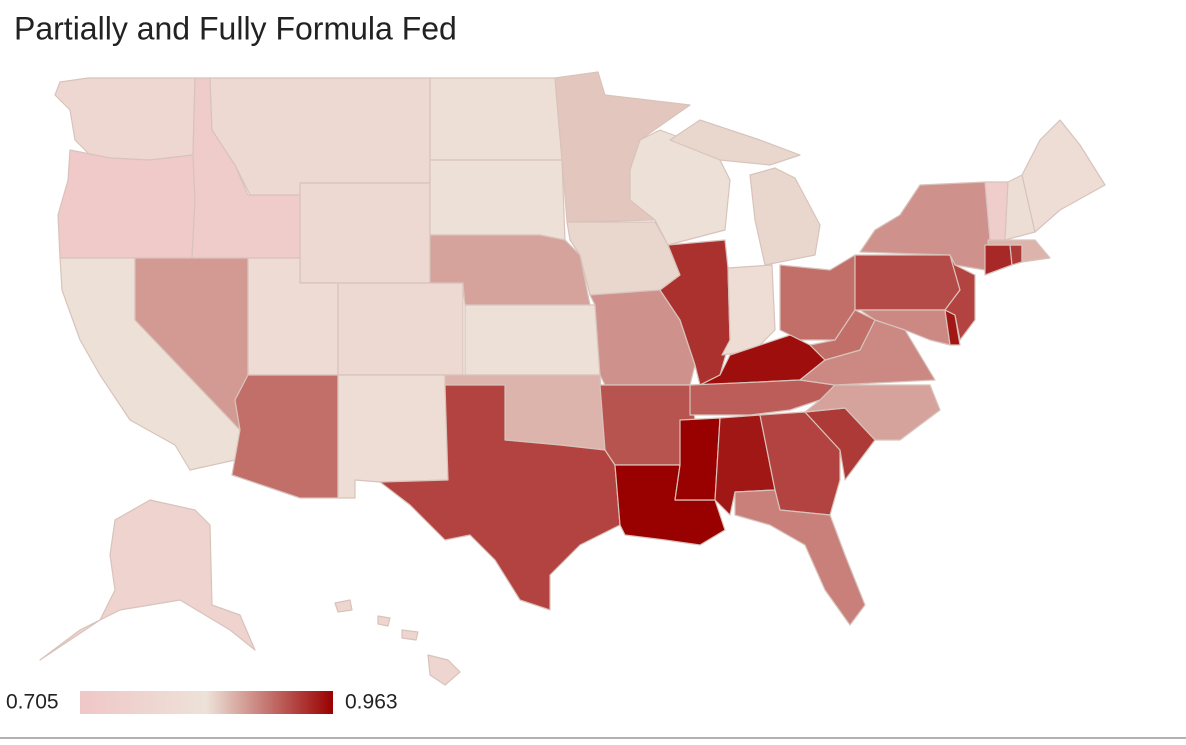  What do you see at coordinates (32, 702) in the screenshot?
I see `legend-min-label: 0.705` at bounding box center [32, 702].